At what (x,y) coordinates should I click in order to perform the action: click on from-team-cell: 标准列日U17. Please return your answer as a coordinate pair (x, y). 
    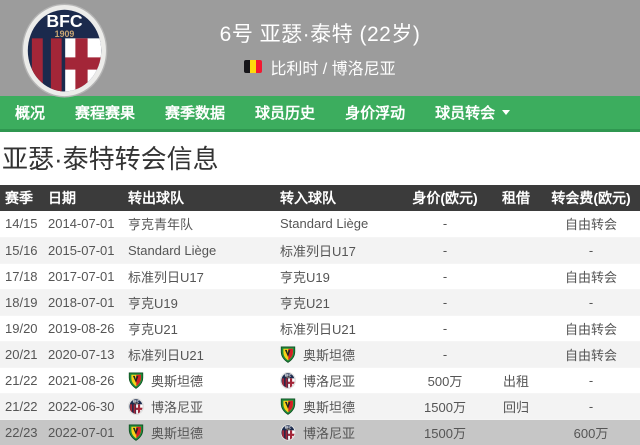
    Looking at the image, I should click on (201, 276).